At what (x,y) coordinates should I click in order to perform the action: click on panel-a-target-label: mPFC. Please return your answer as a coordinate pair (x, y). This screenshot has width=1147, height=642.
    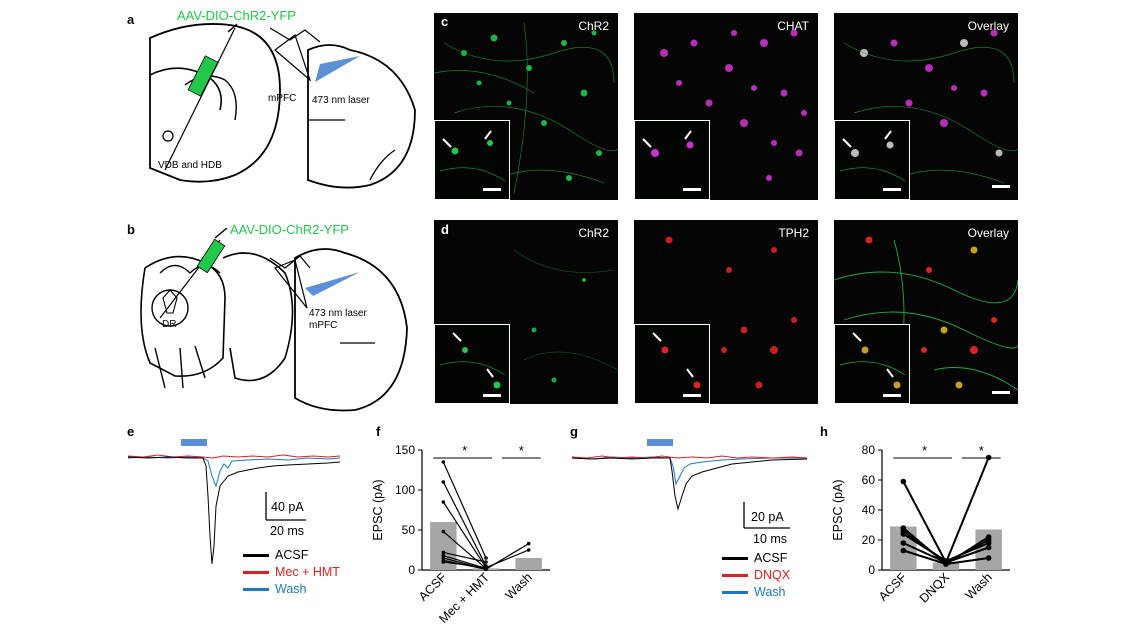
    Looking at the image, I should click on (282, 98).